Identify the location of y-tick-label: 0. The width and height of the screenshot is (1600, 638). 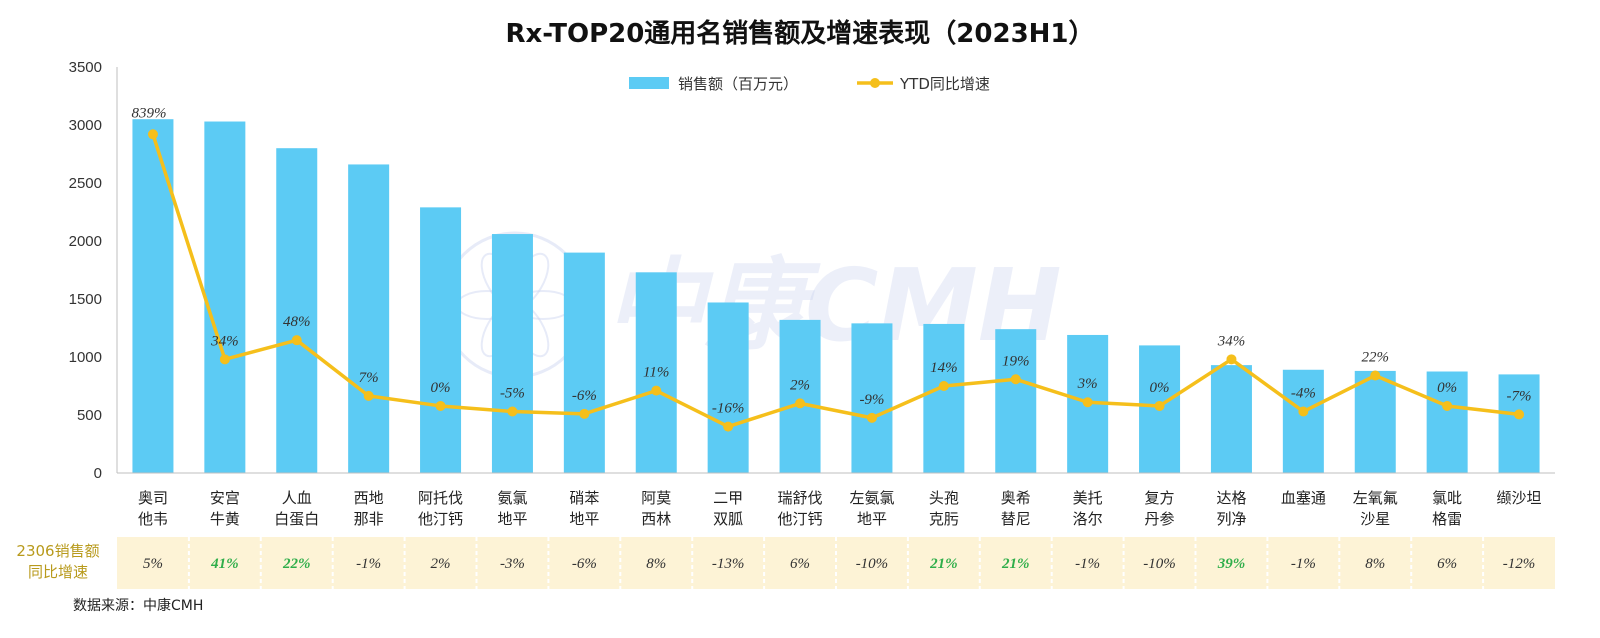
(98, 473).